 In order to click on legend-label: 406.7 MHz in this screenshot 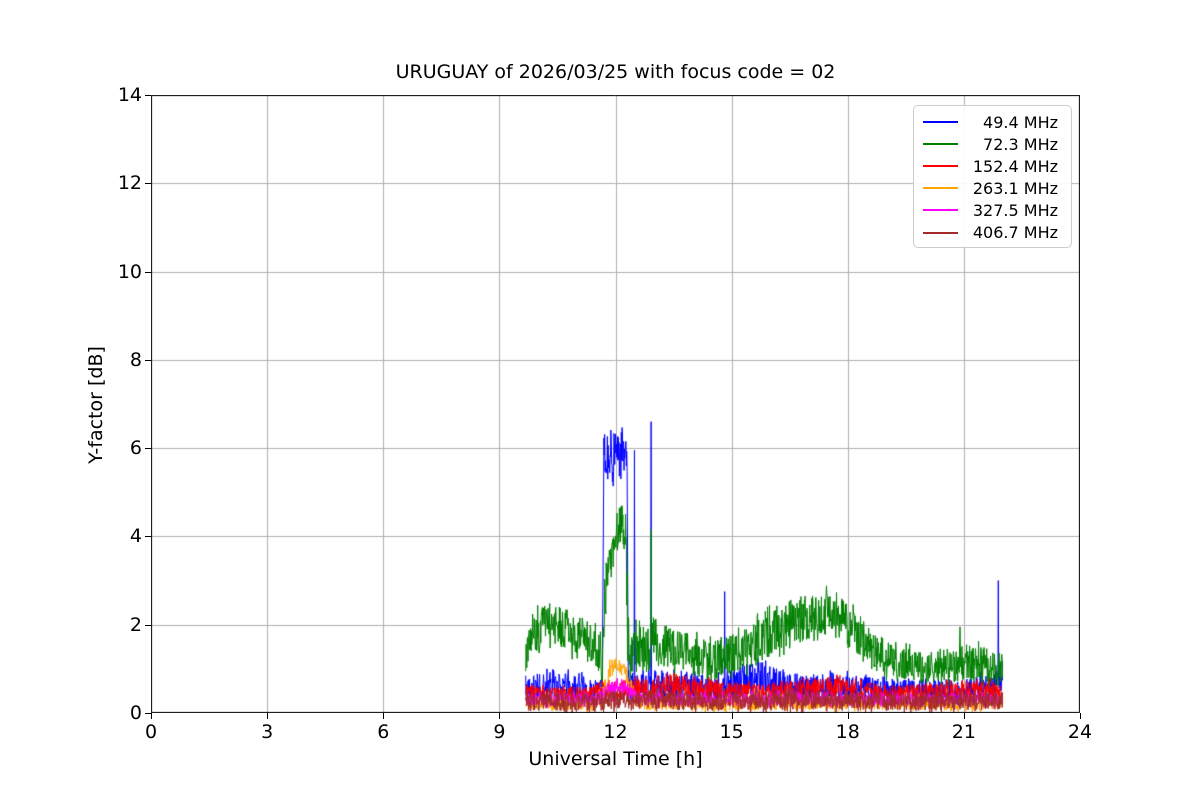, I will do `click(1015, 233)`.